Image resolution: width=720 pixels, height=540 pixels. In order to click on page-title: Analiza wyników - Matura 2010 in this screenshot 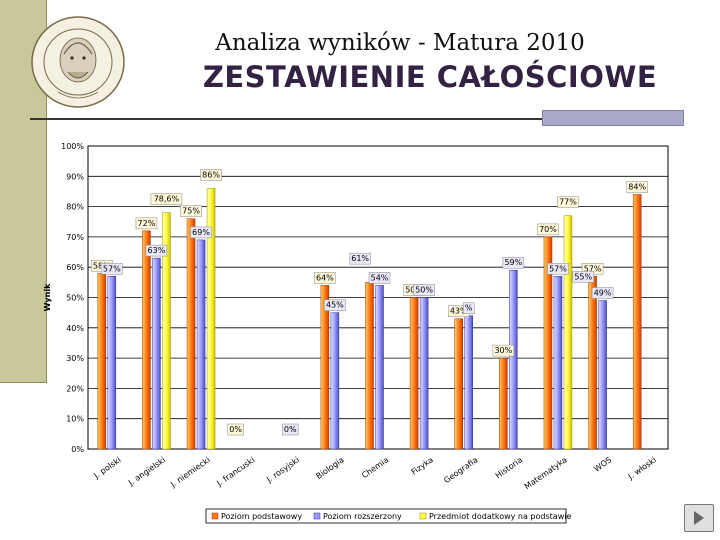, I will do `click(400, 43)`.